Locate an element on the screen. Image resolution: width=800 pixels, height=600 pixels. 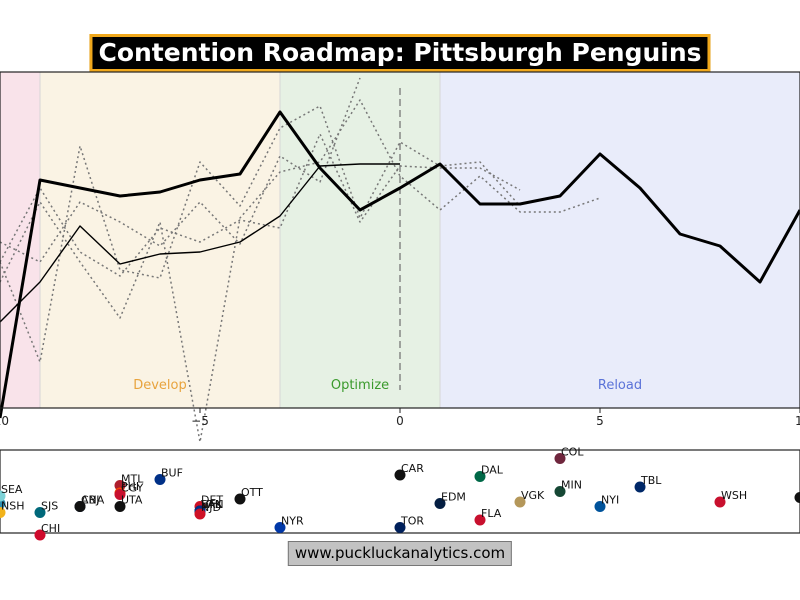
team-label: NSH is located at coordinates (12, 506).